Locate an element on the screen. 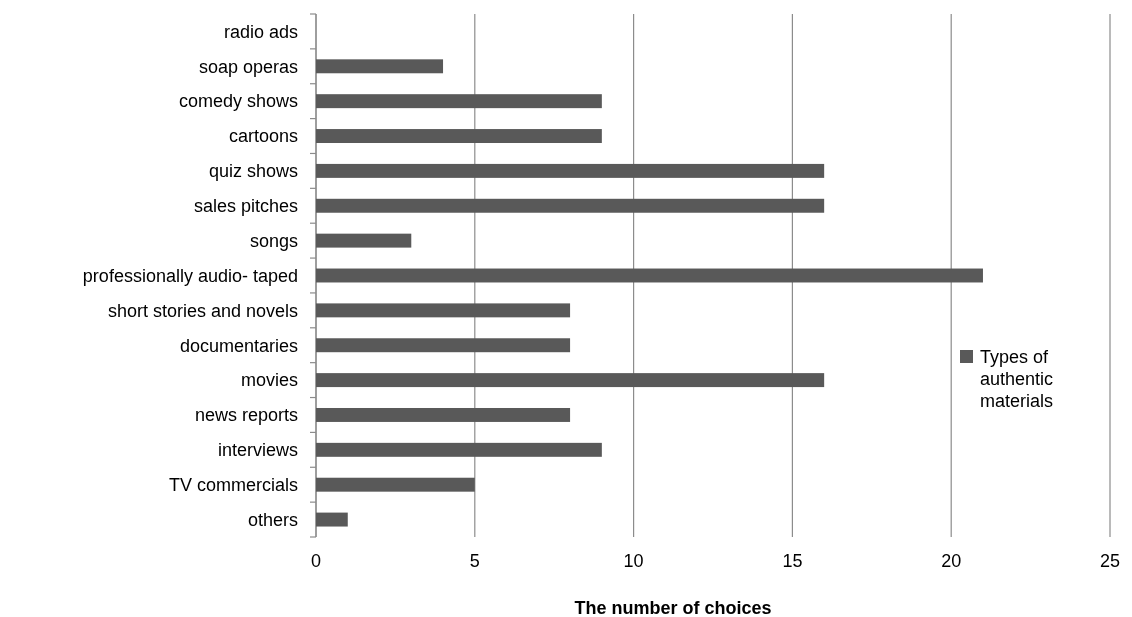 The image size is (1132, 617). y-tick-label: comedy shows is located at coordinates (238, 101).